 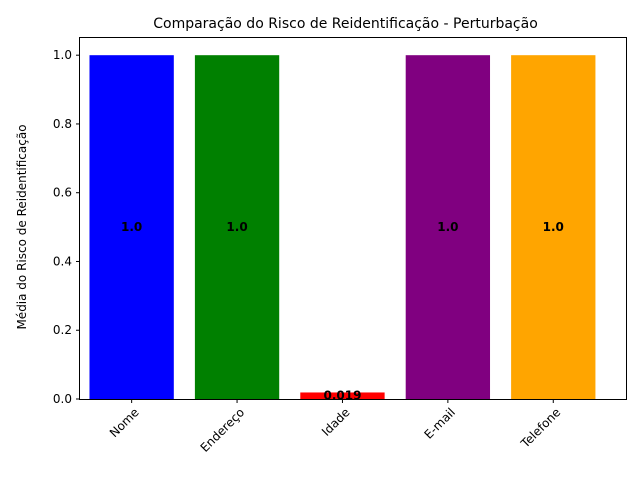 What do you see at coordinates (540, 428) in the screenshot?
I see `x-tick-label-4: Telefone` at bounding box center [540, 428].